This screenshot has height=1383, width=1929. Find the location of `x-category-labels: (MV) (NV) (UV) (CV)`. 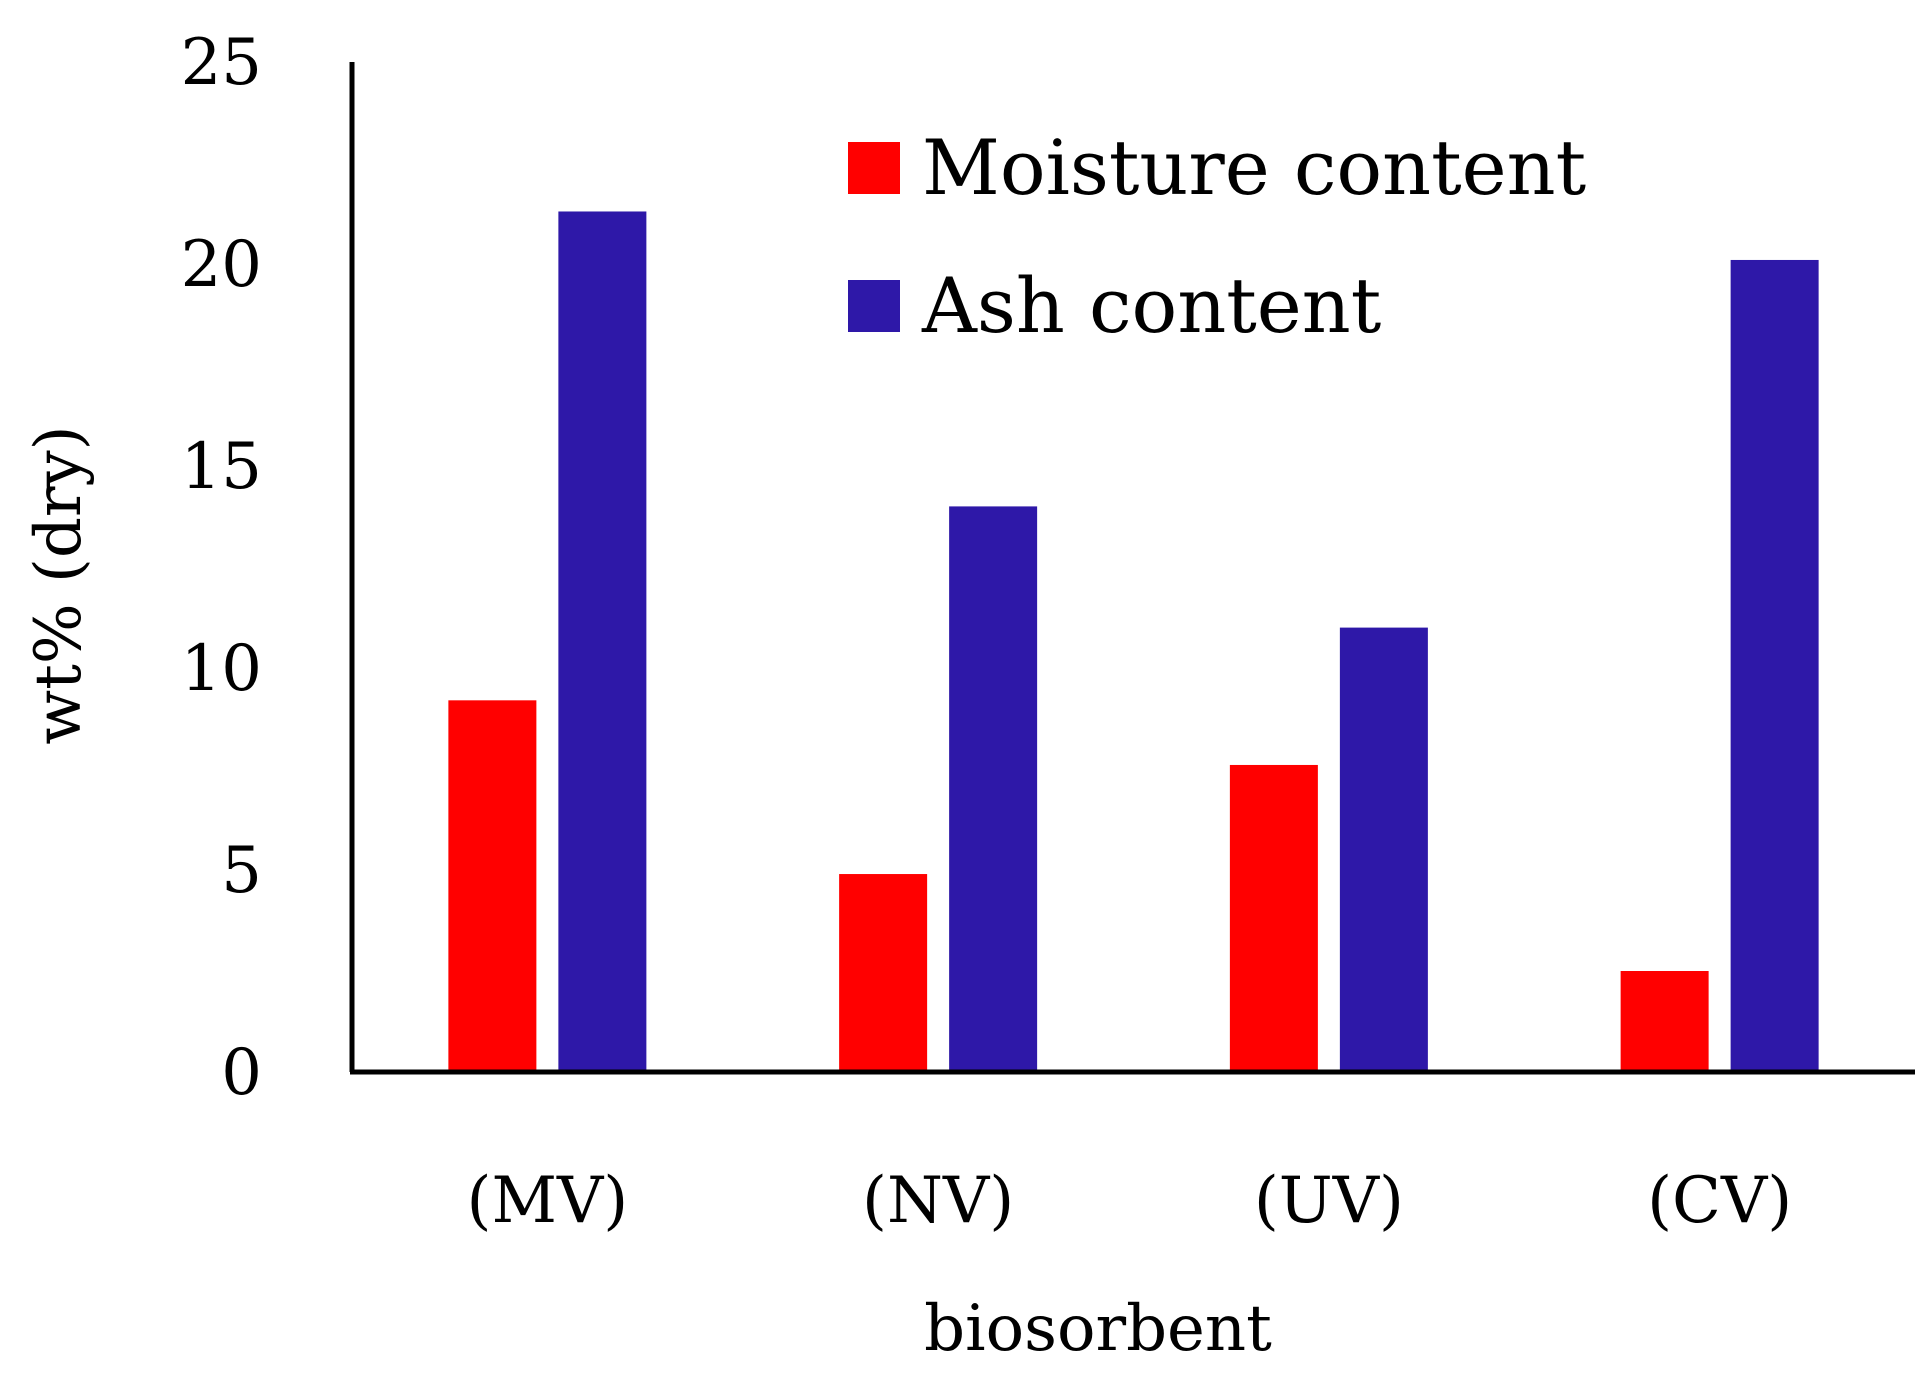

x-category-labels: (MV) (NV) (UV) (CV) is located at coordinates (1130, 1201).